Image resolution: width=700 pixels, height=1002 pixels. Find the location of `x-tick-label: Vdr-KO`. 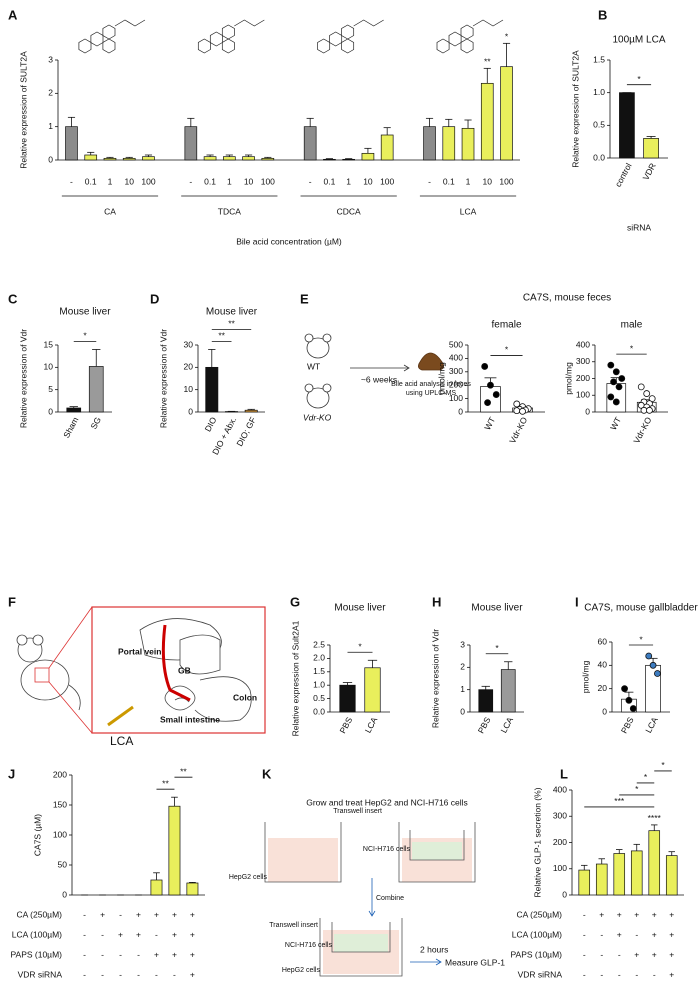

x-tick-label: Vdr-KO is located at coordinates (518, 430).